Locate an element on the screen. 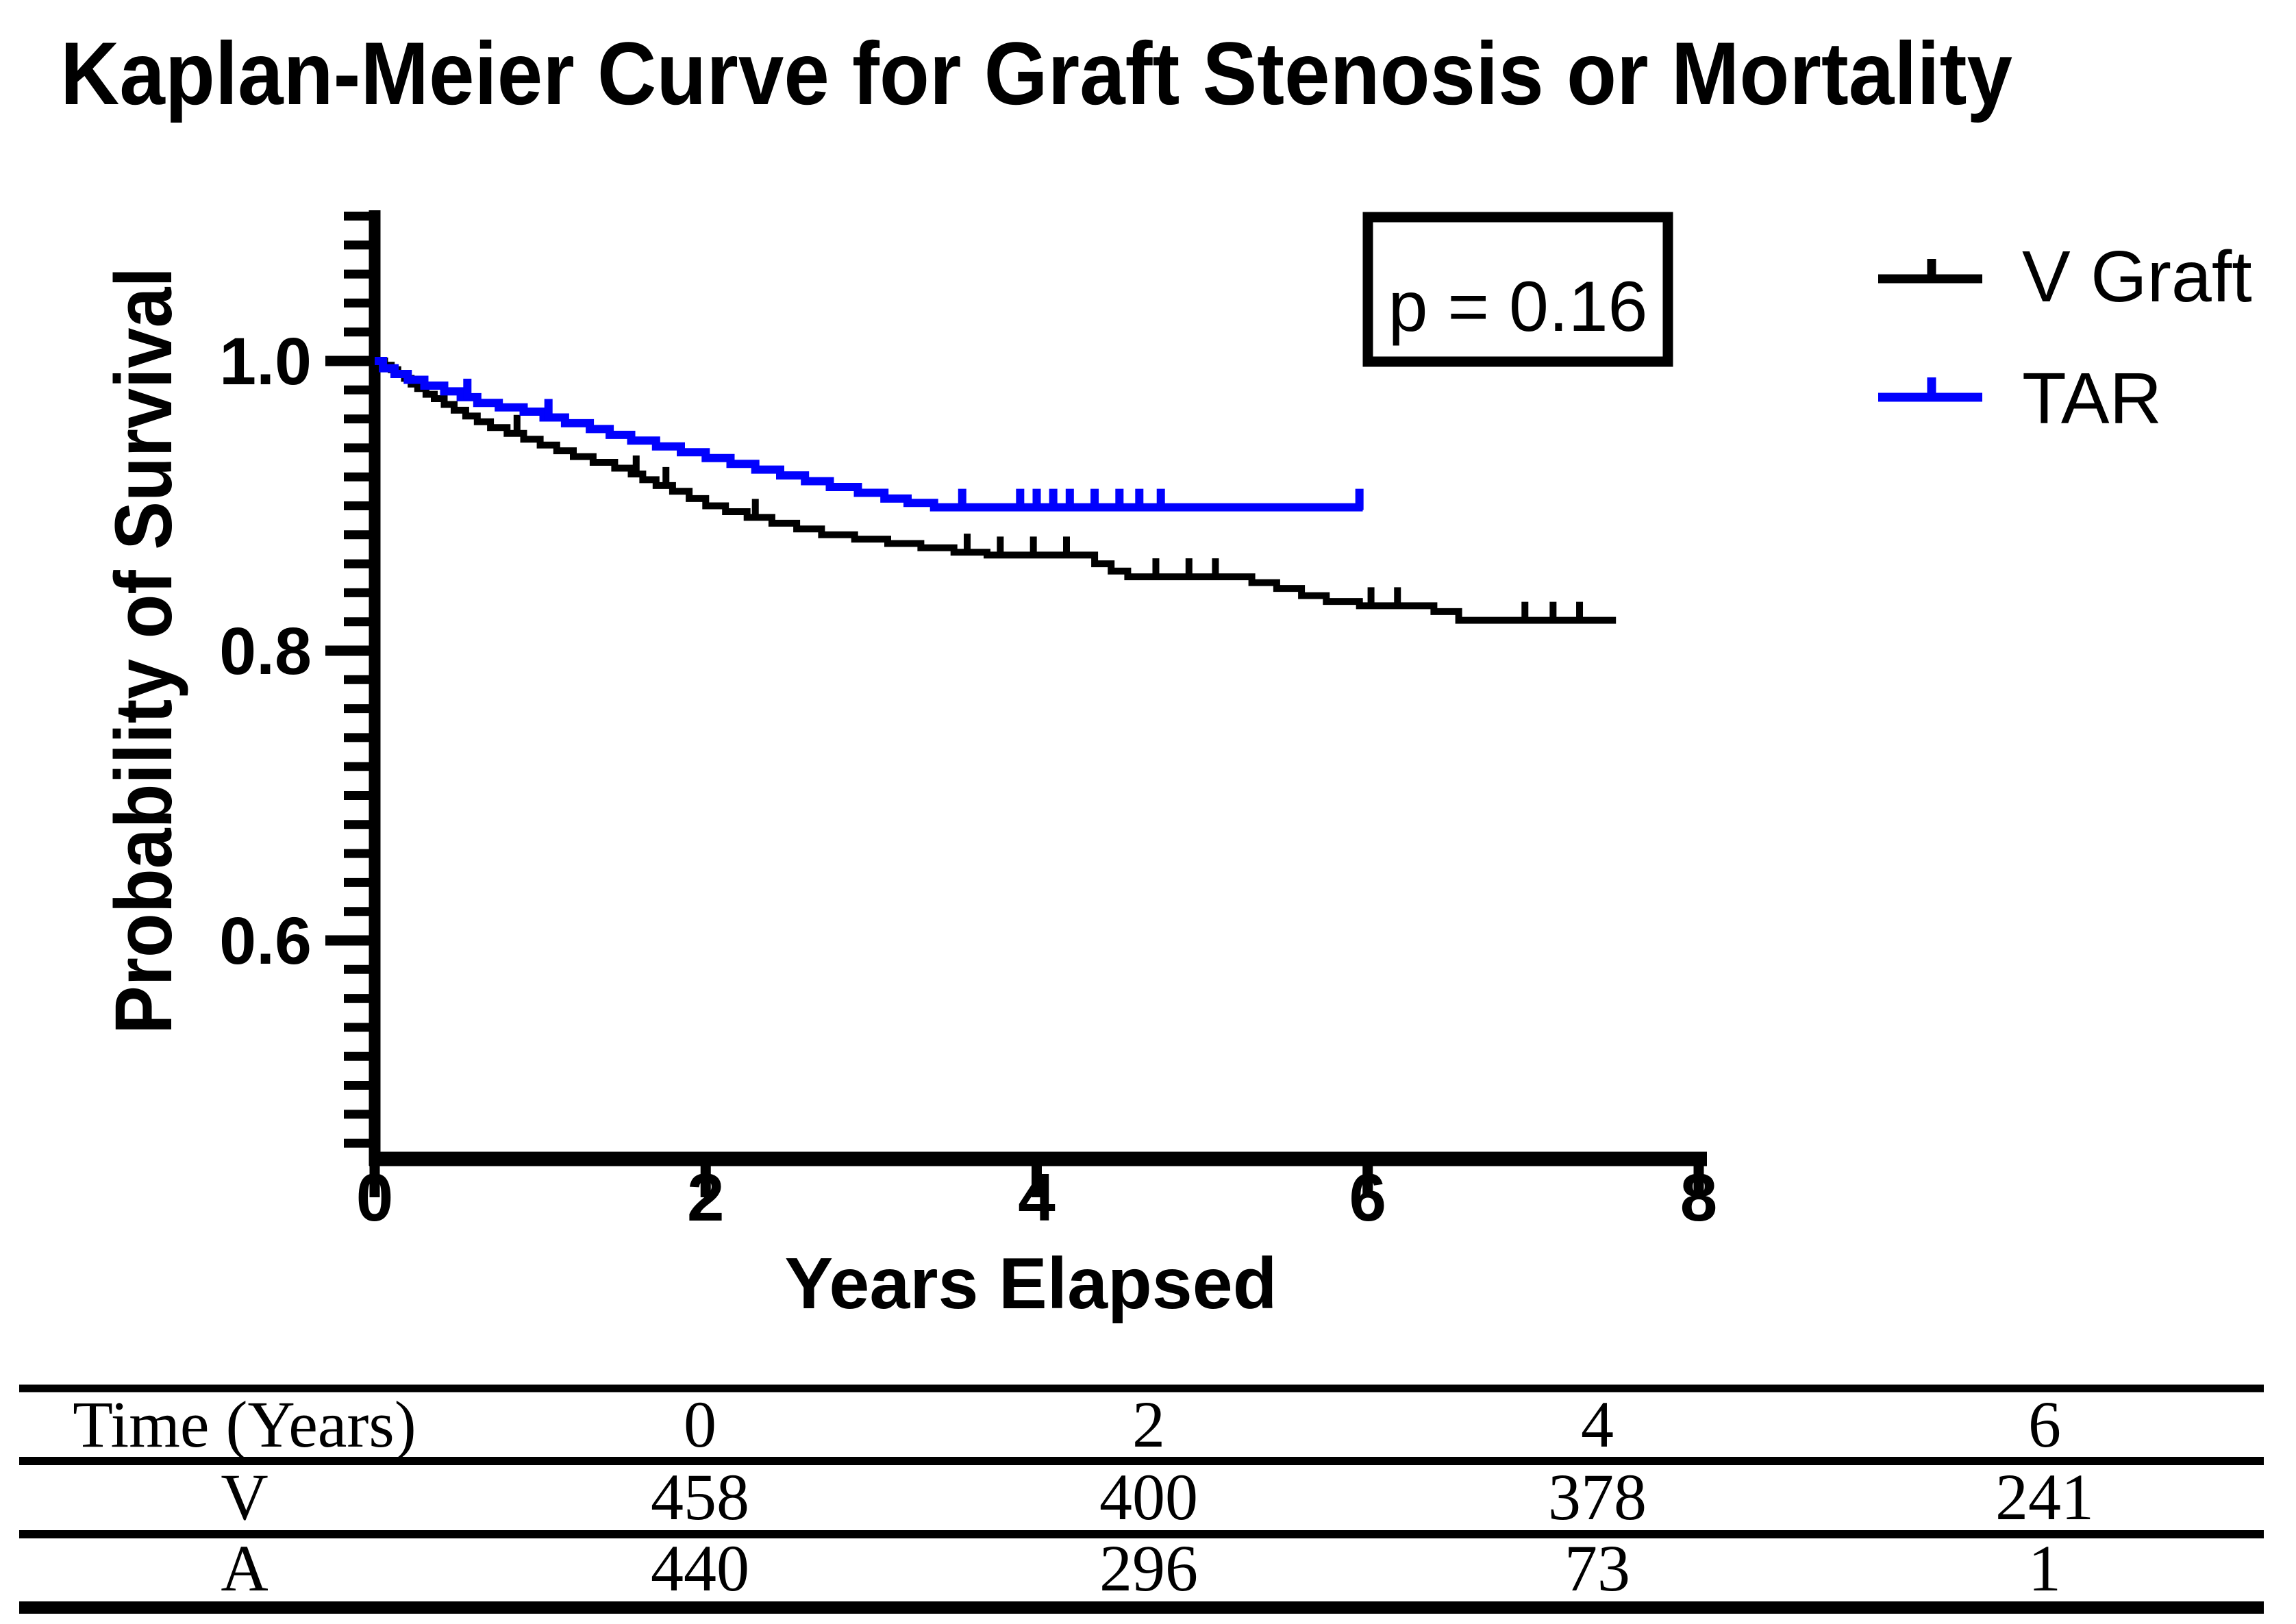 This screenshot has width=2296, height=1624. risk-table-cell-a: 440 is located at coordinates (700, 1568).